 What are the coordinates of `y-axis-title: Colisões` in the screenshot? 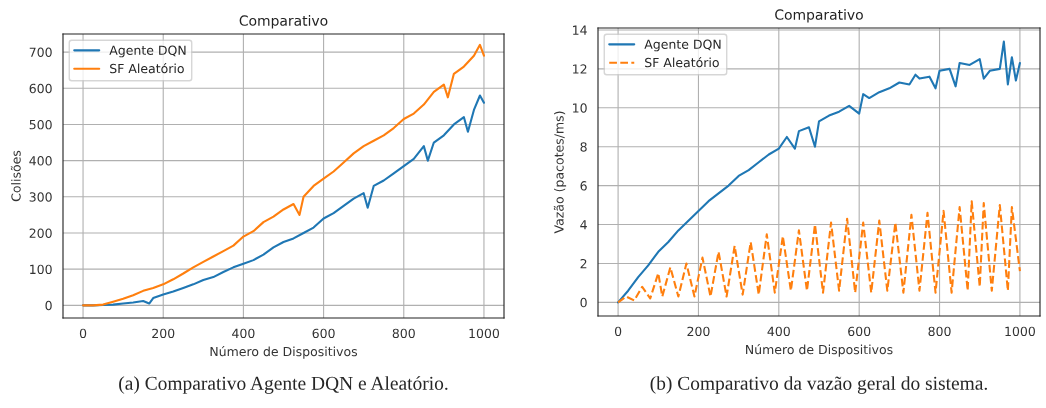 It's located at (15, 176).